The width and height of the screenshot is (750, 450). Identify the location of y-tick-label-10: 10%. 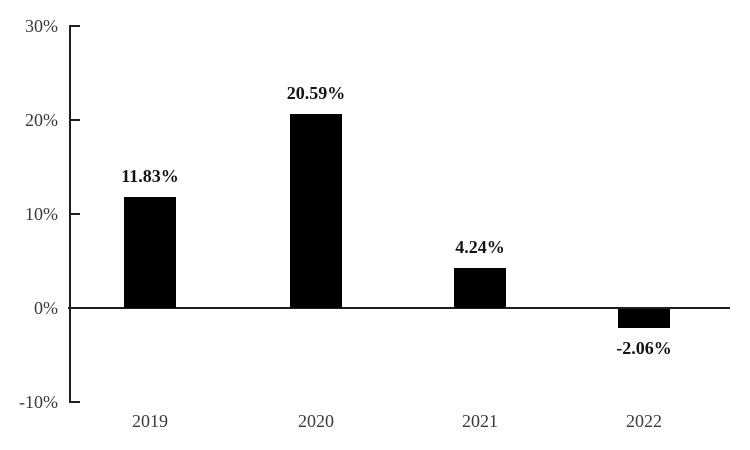
(41, 214).